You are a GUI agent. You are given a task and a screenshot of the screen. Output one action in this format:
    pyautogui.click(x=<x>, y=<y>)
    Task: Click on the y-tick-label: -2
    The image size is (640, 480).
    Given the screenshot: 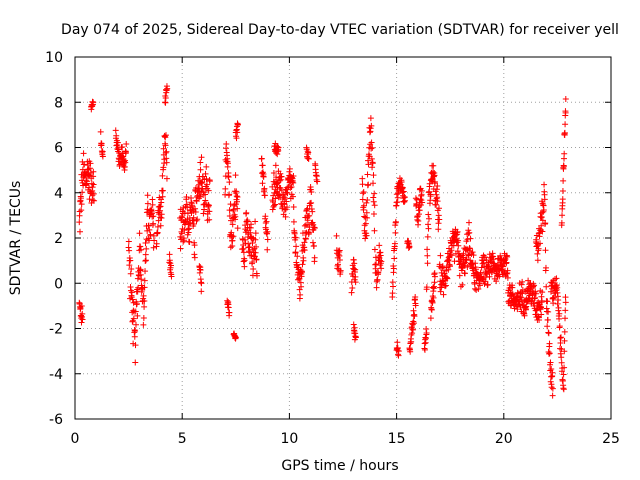 What is the action you would take?
    pyautogui.click(x=56, y=330)
    